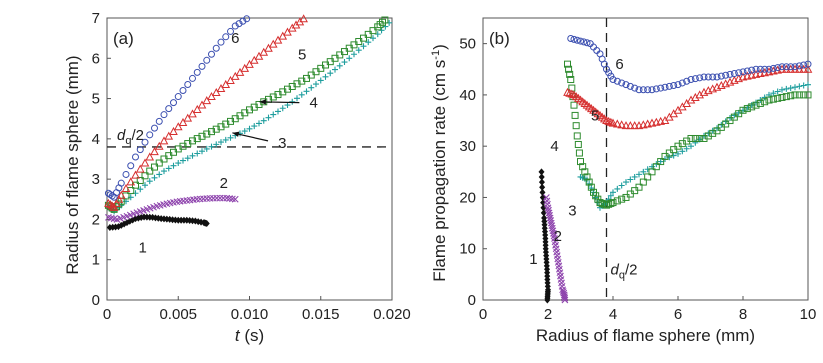 The height and width of the screenshot is (363, 823). What do you see at coordinates (96, 219) in the screenshot?
I see `y-tick-label: 2` at bounding box center [96, 219].